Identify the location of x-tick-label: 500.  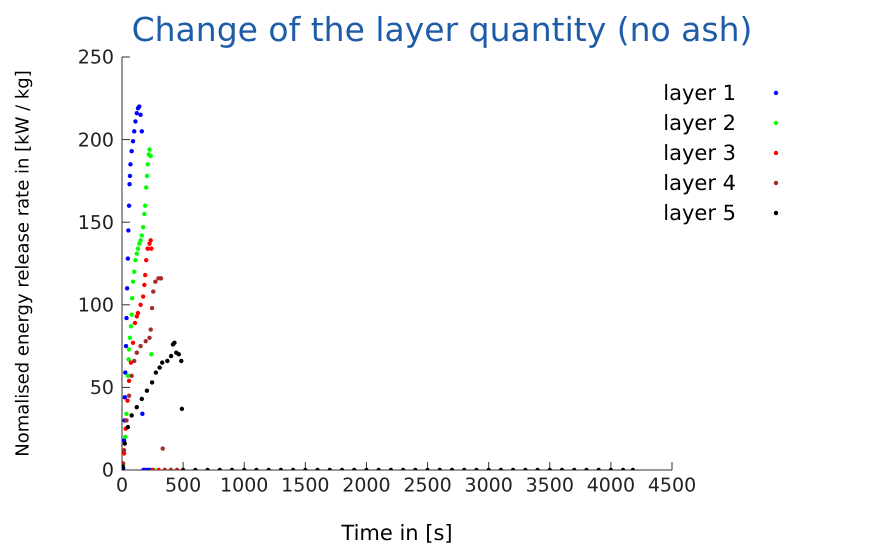
(183, 485).